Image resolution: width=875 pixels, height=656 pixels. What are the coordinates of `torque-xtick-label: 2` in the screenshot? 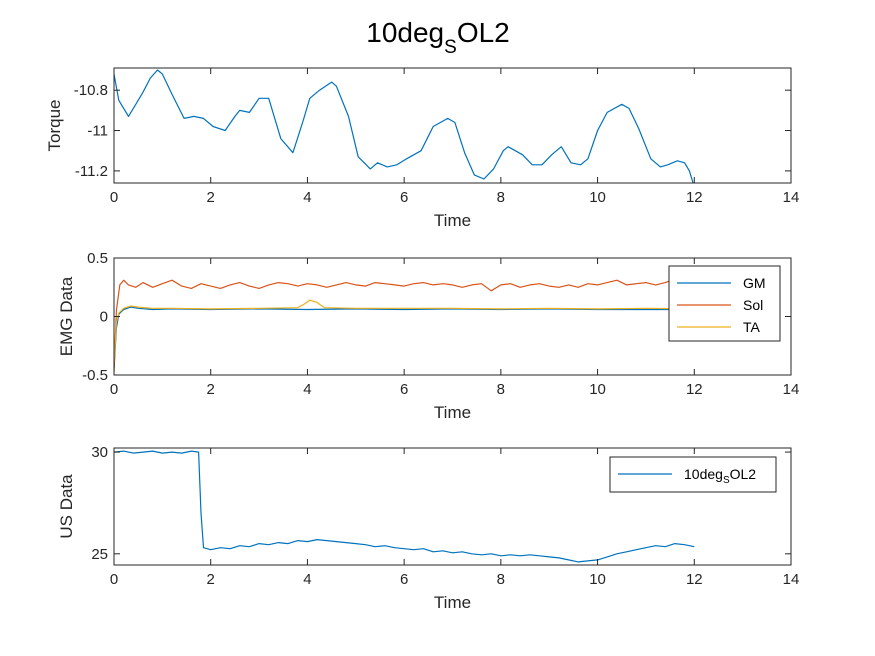 It's located at (211, 197).